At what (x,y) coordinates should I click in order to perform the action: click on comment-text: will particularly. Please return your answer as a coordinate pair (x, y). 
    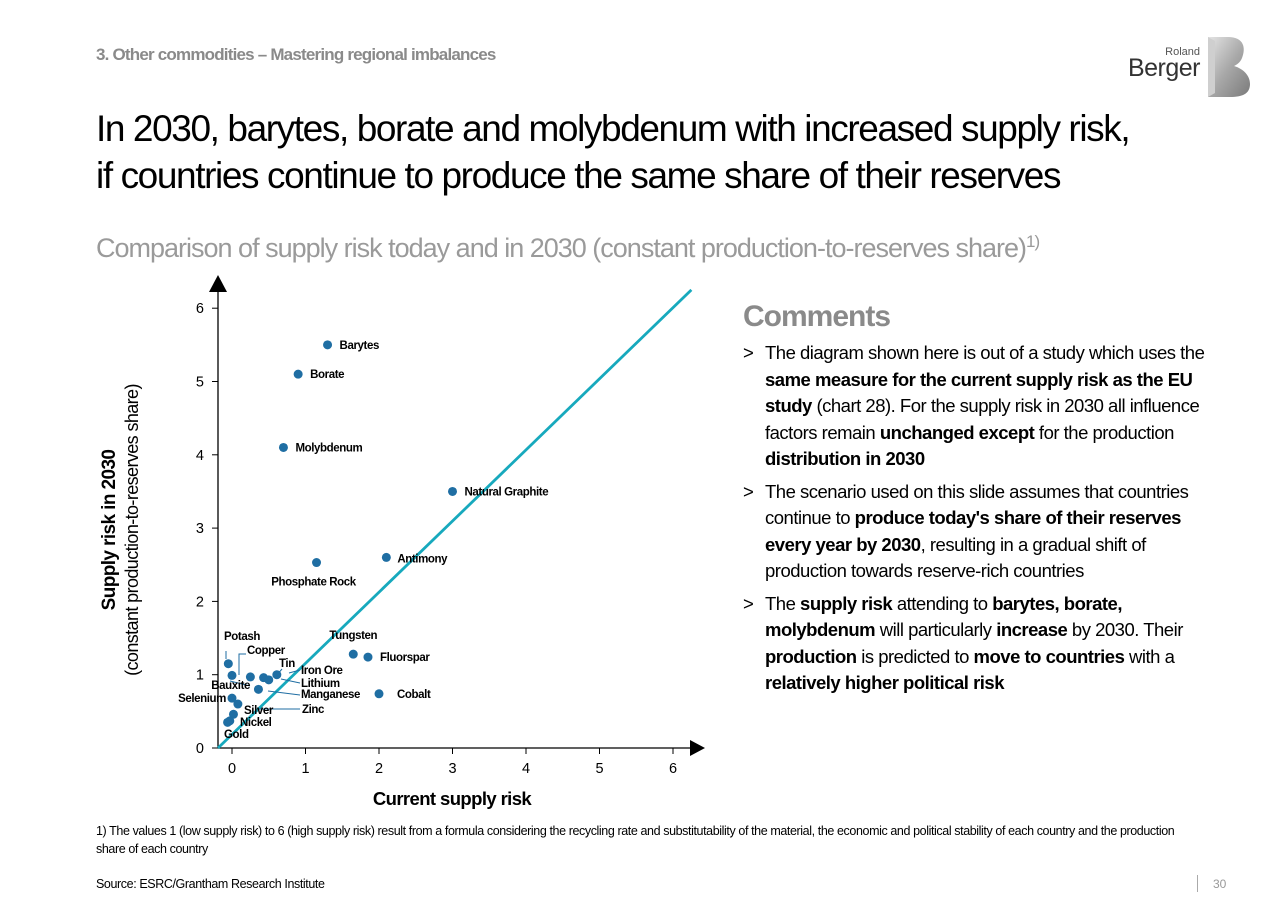
    Looking at the image, I should click on (936, 629).